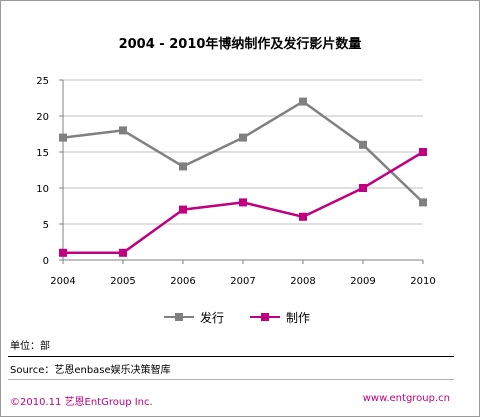  Describe the element at coordinates (46, 225) in the screenshot. I see `y-tick-label: 5` at that location.